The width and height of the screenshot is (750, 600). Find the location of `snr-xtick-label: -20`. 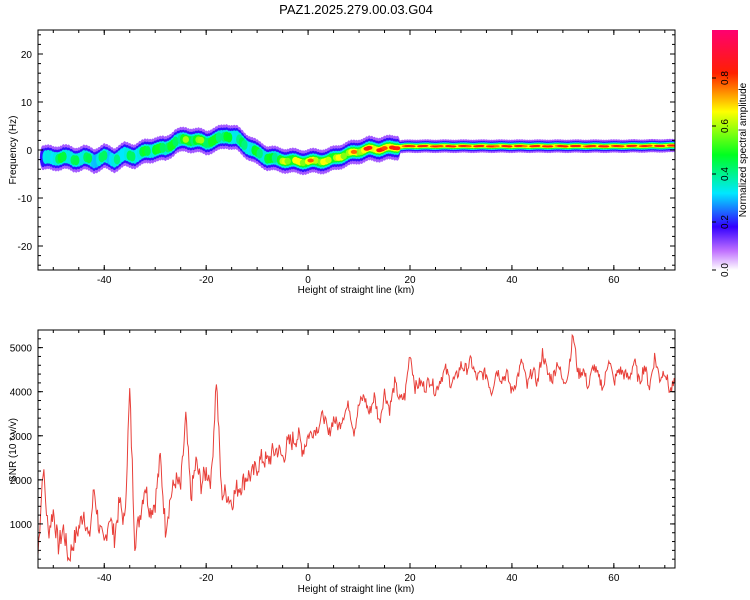

snr-xtick-label: -20 is located at coordinates (206, 578).